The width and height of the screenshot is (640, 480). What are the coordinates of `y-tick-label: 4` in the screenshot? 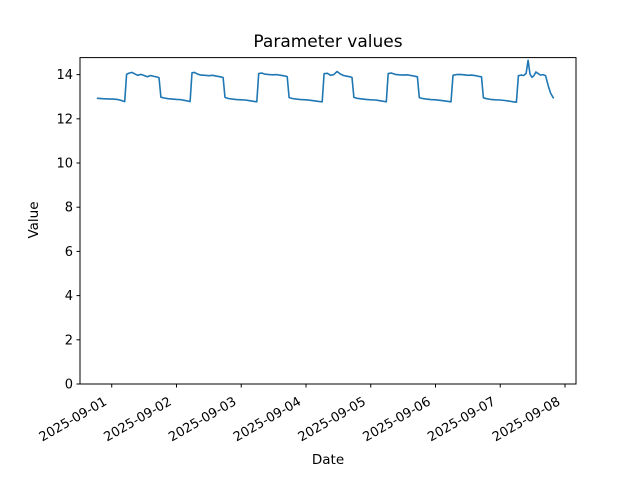 It's located at (69, 296).